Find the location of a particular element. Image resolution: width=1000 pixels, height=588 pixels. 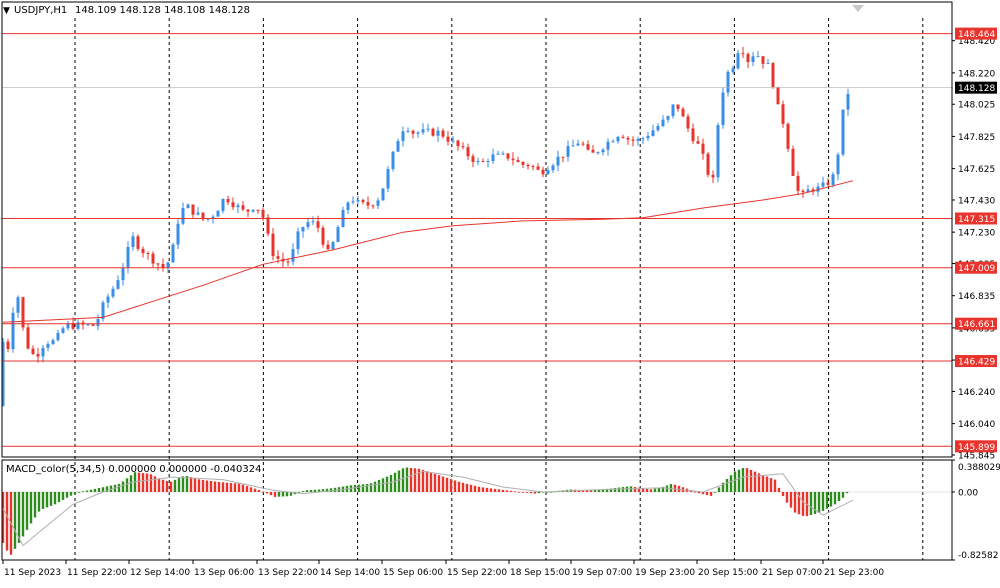

time-tick-label: 15 Sep 22:00 is located at coordinates (477, 573).